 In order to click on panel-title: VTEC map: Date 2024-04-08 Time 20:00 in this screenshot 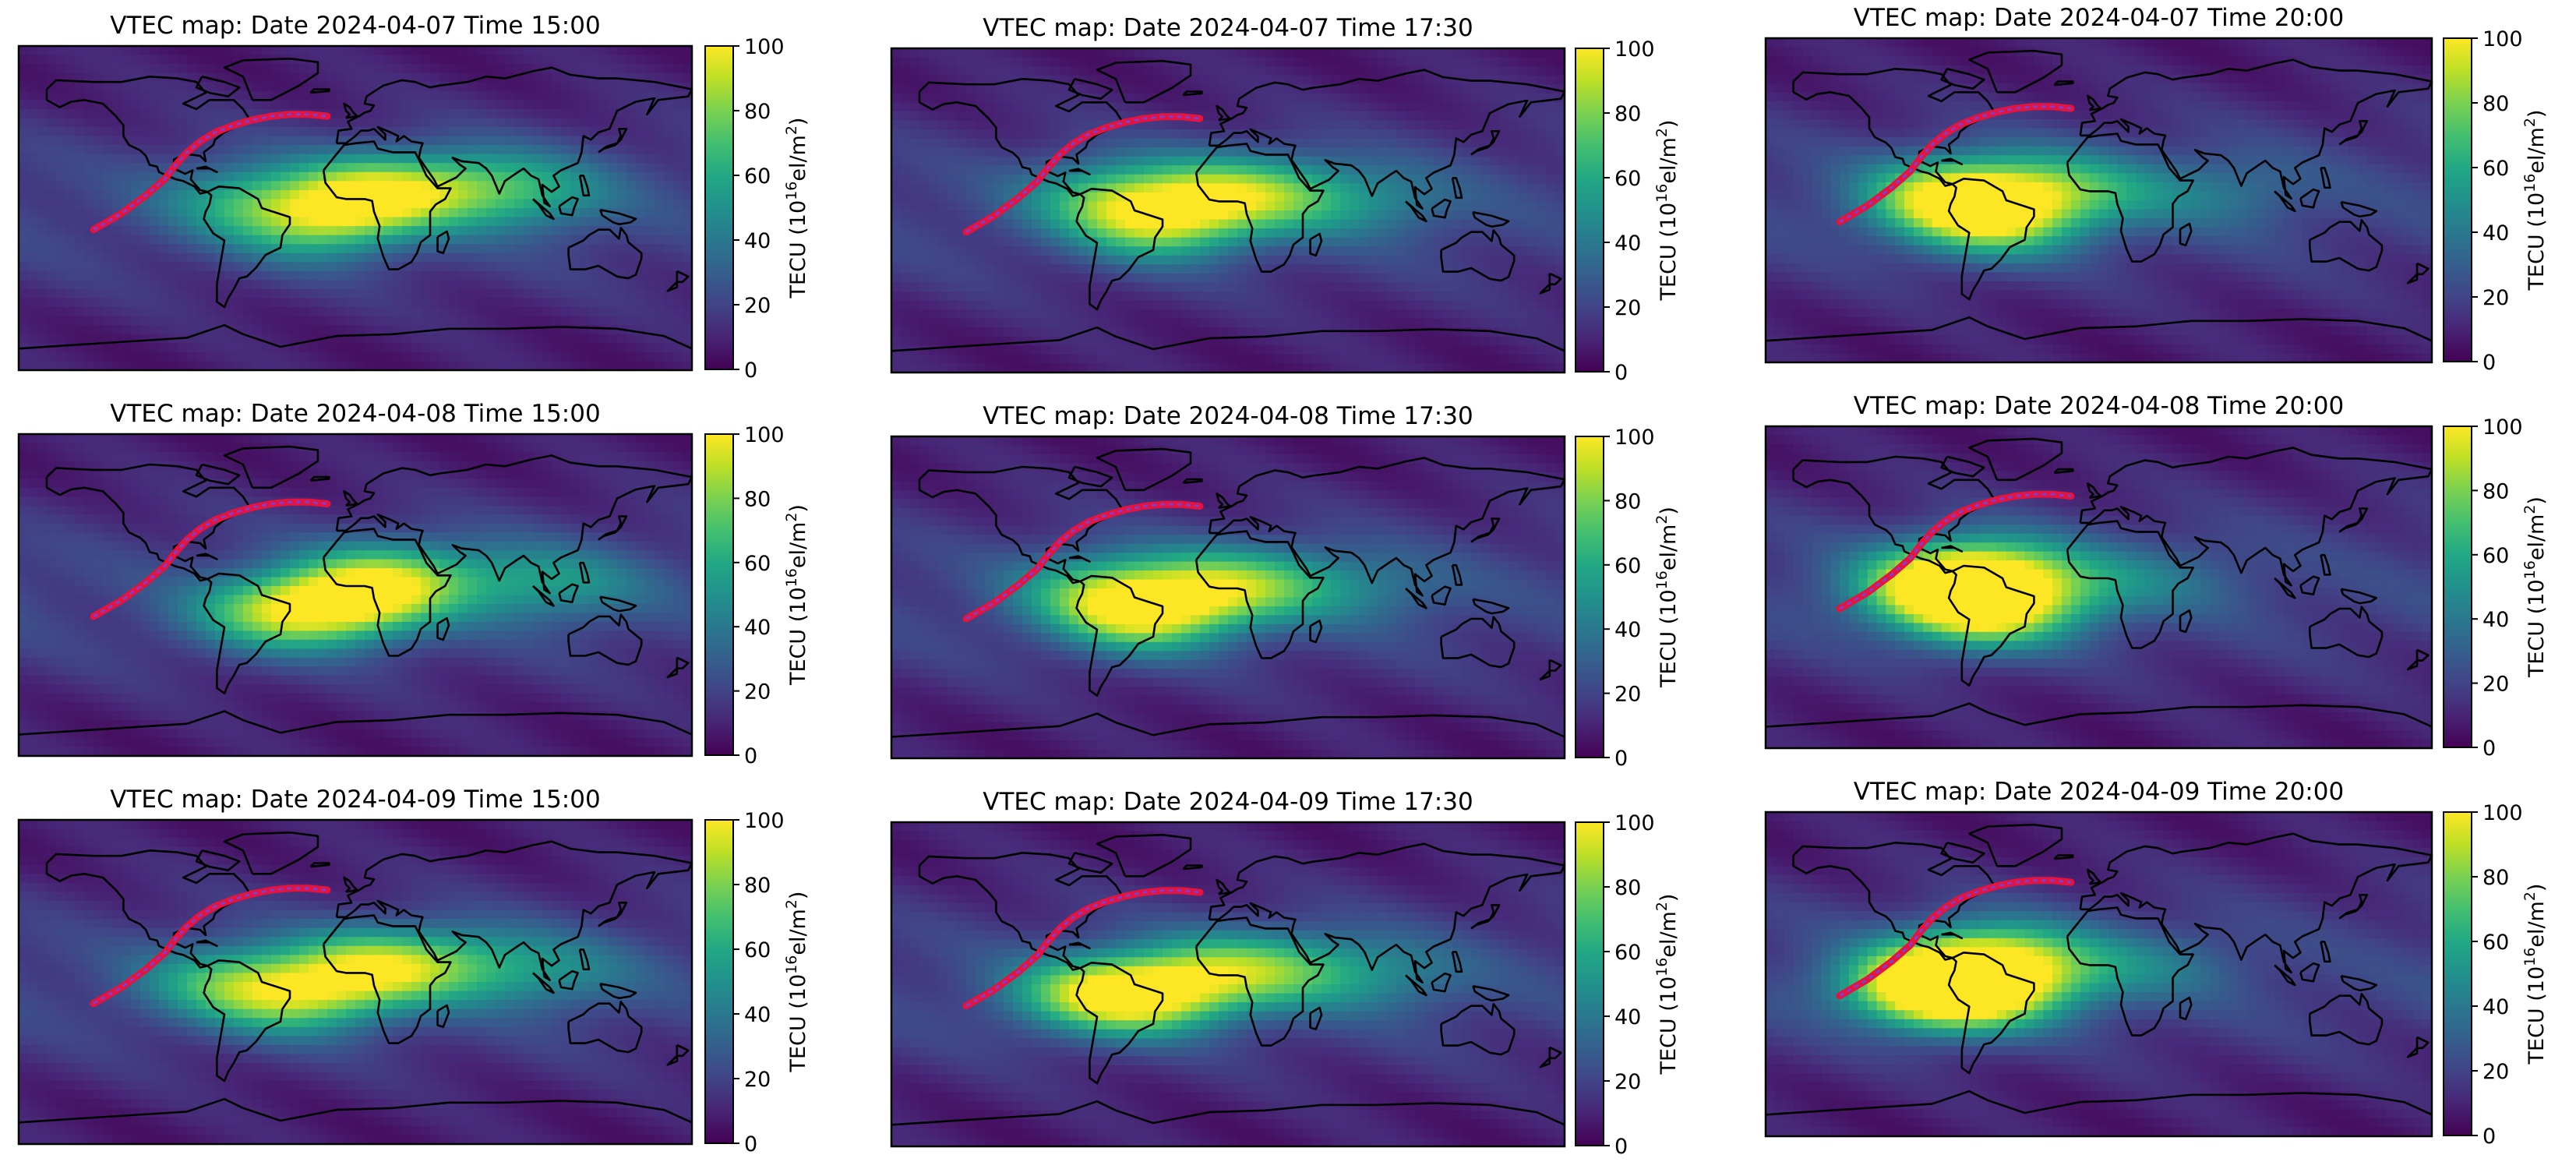, I will do `click(2099, 406)`.